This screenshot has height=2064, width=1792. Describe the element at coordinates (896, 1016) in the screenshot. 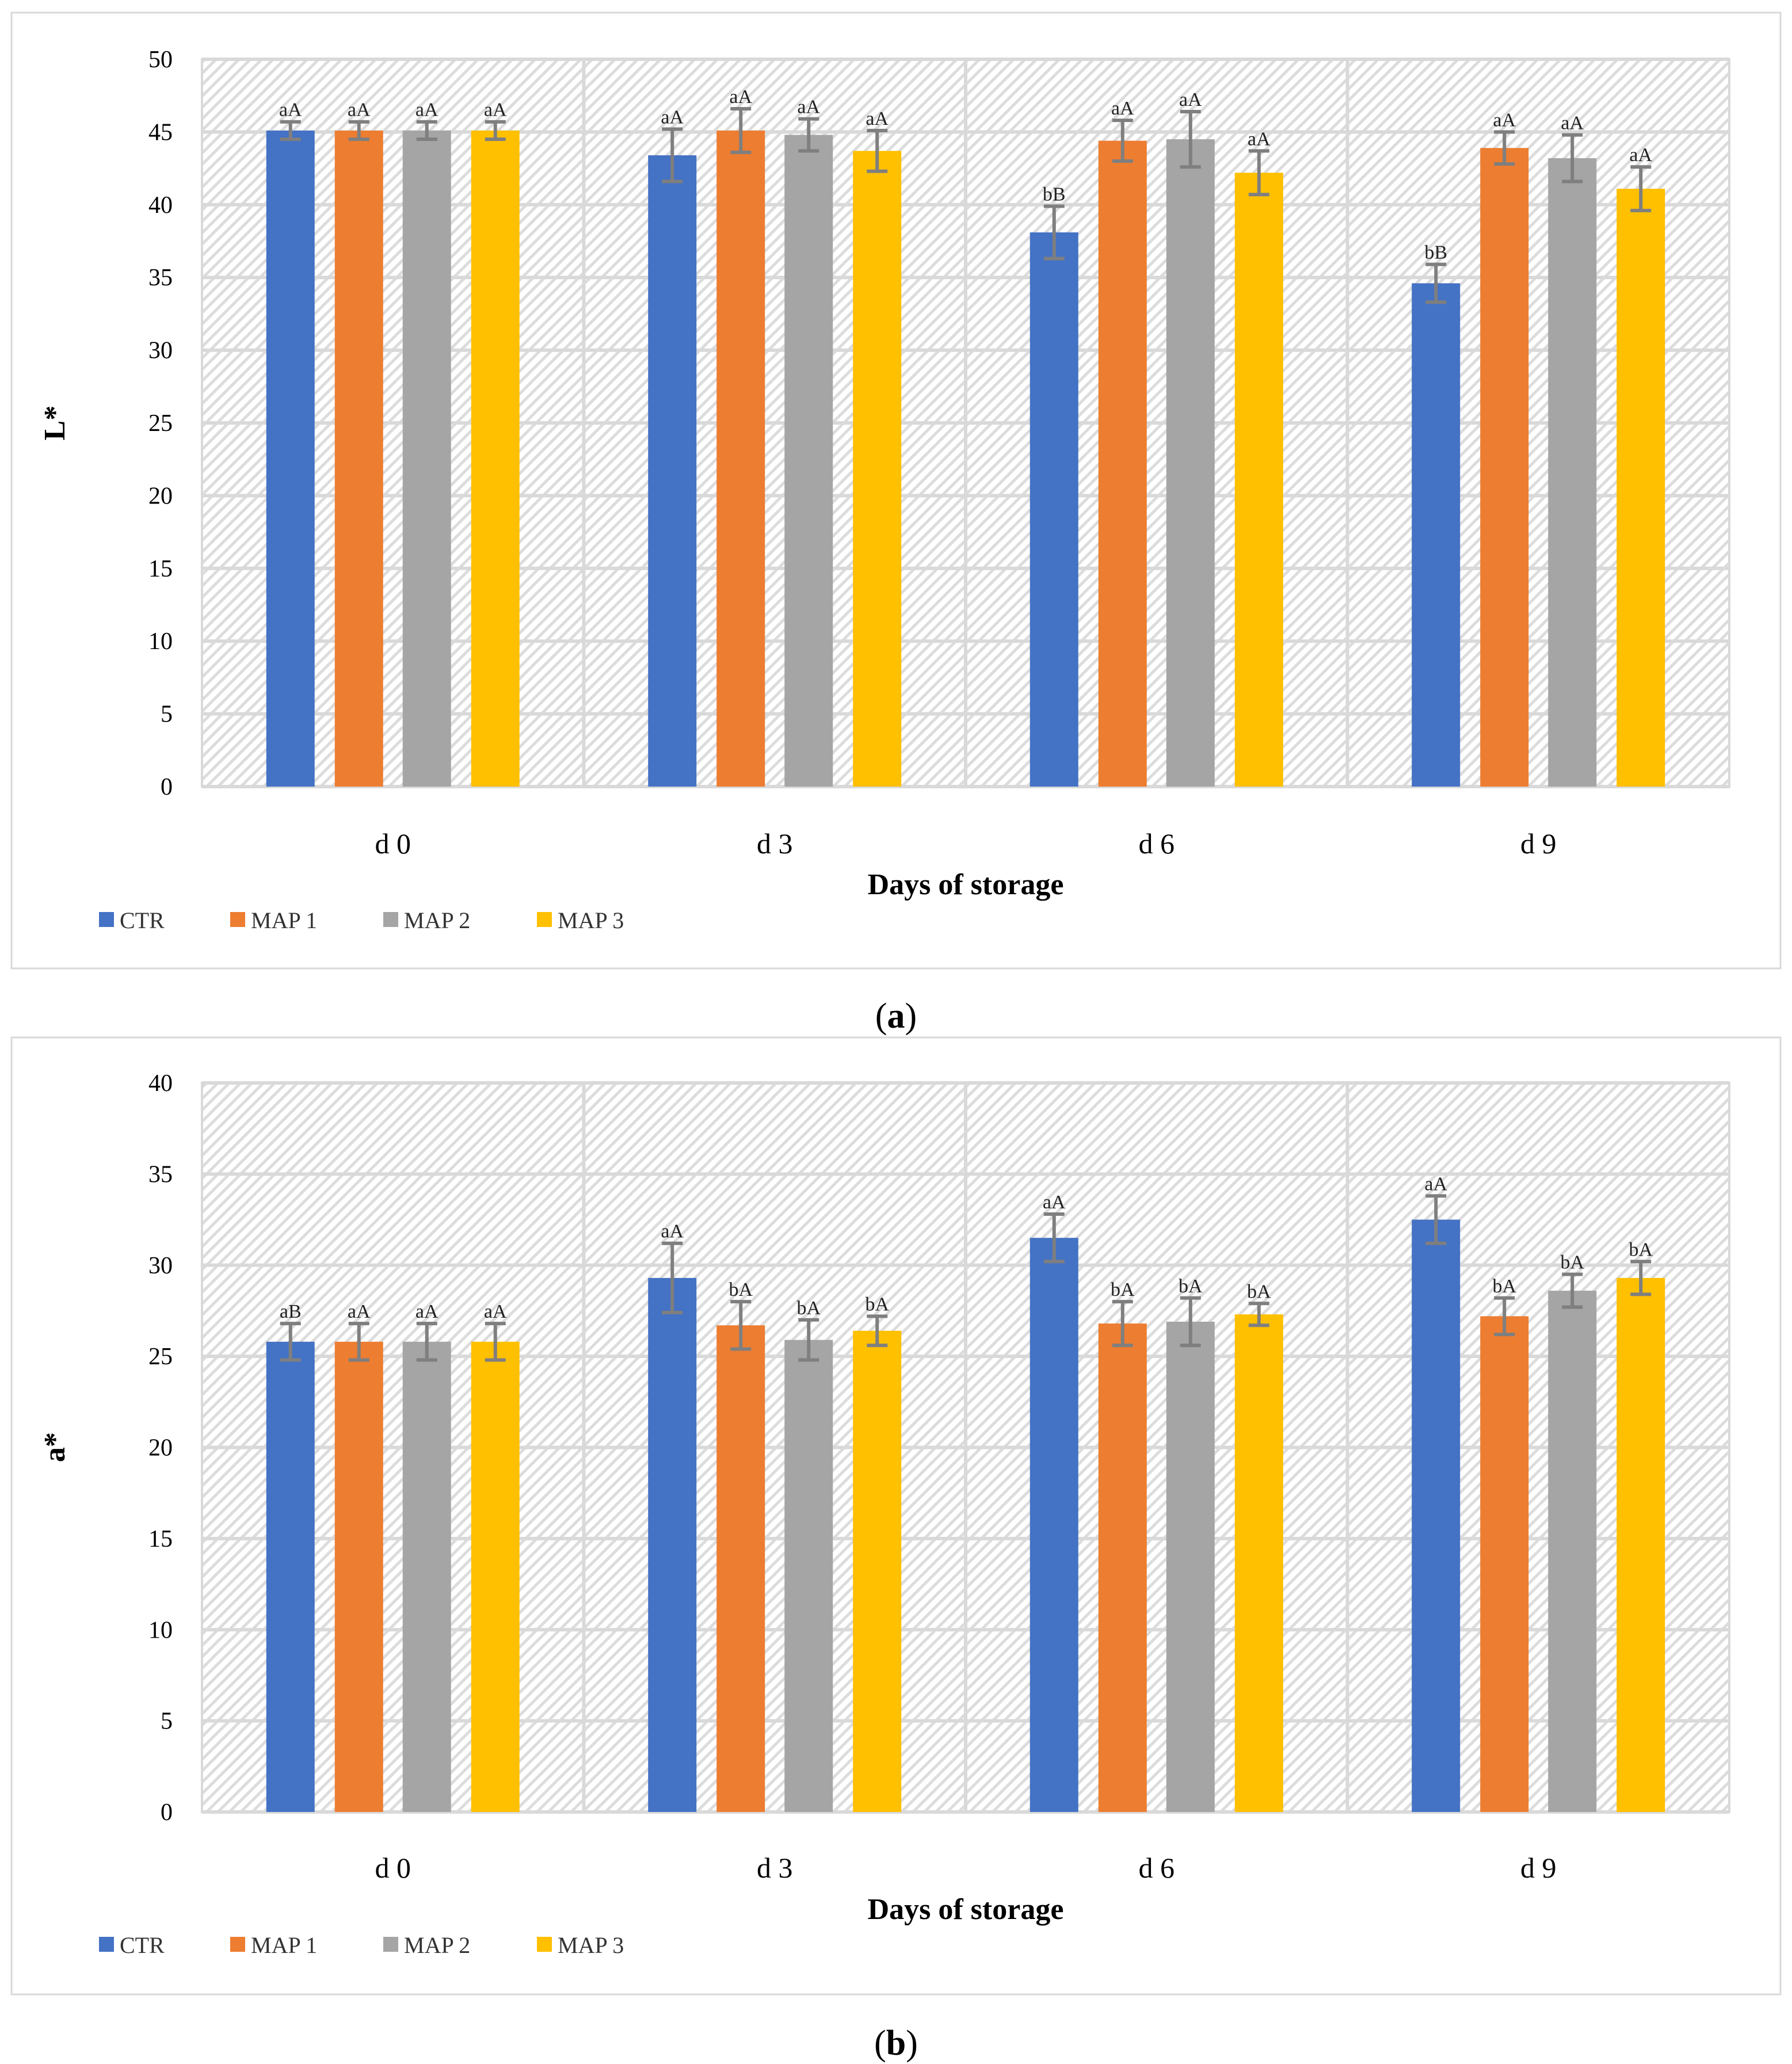

I see `panel-label: (a)` at that location.